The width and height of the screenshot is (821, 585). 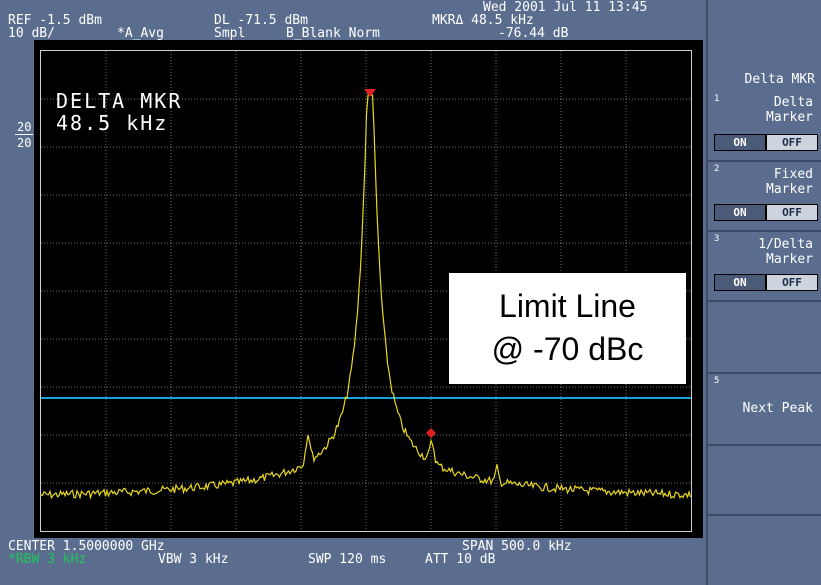 I want to click on softkey-next-peak: 5 Next Peak, so click(x=764, y=410).